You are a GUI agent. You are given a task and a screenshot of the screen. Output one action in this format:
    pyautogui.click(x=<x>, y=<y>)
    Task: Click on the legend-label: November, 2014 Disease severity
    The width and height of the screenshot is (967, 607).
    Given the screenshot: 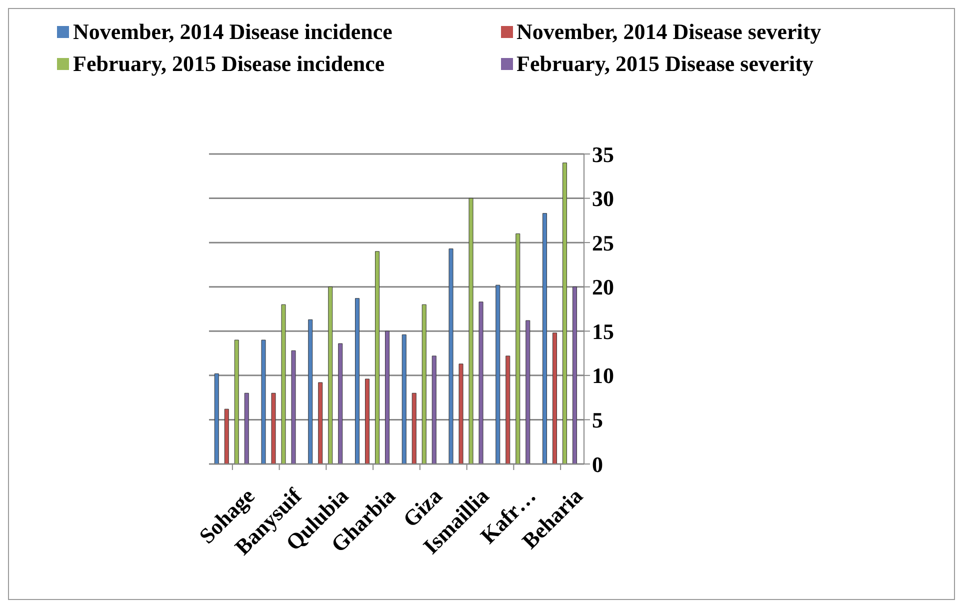 What is the action you would take?
    pyautogui.click(x=669, y=32)
    